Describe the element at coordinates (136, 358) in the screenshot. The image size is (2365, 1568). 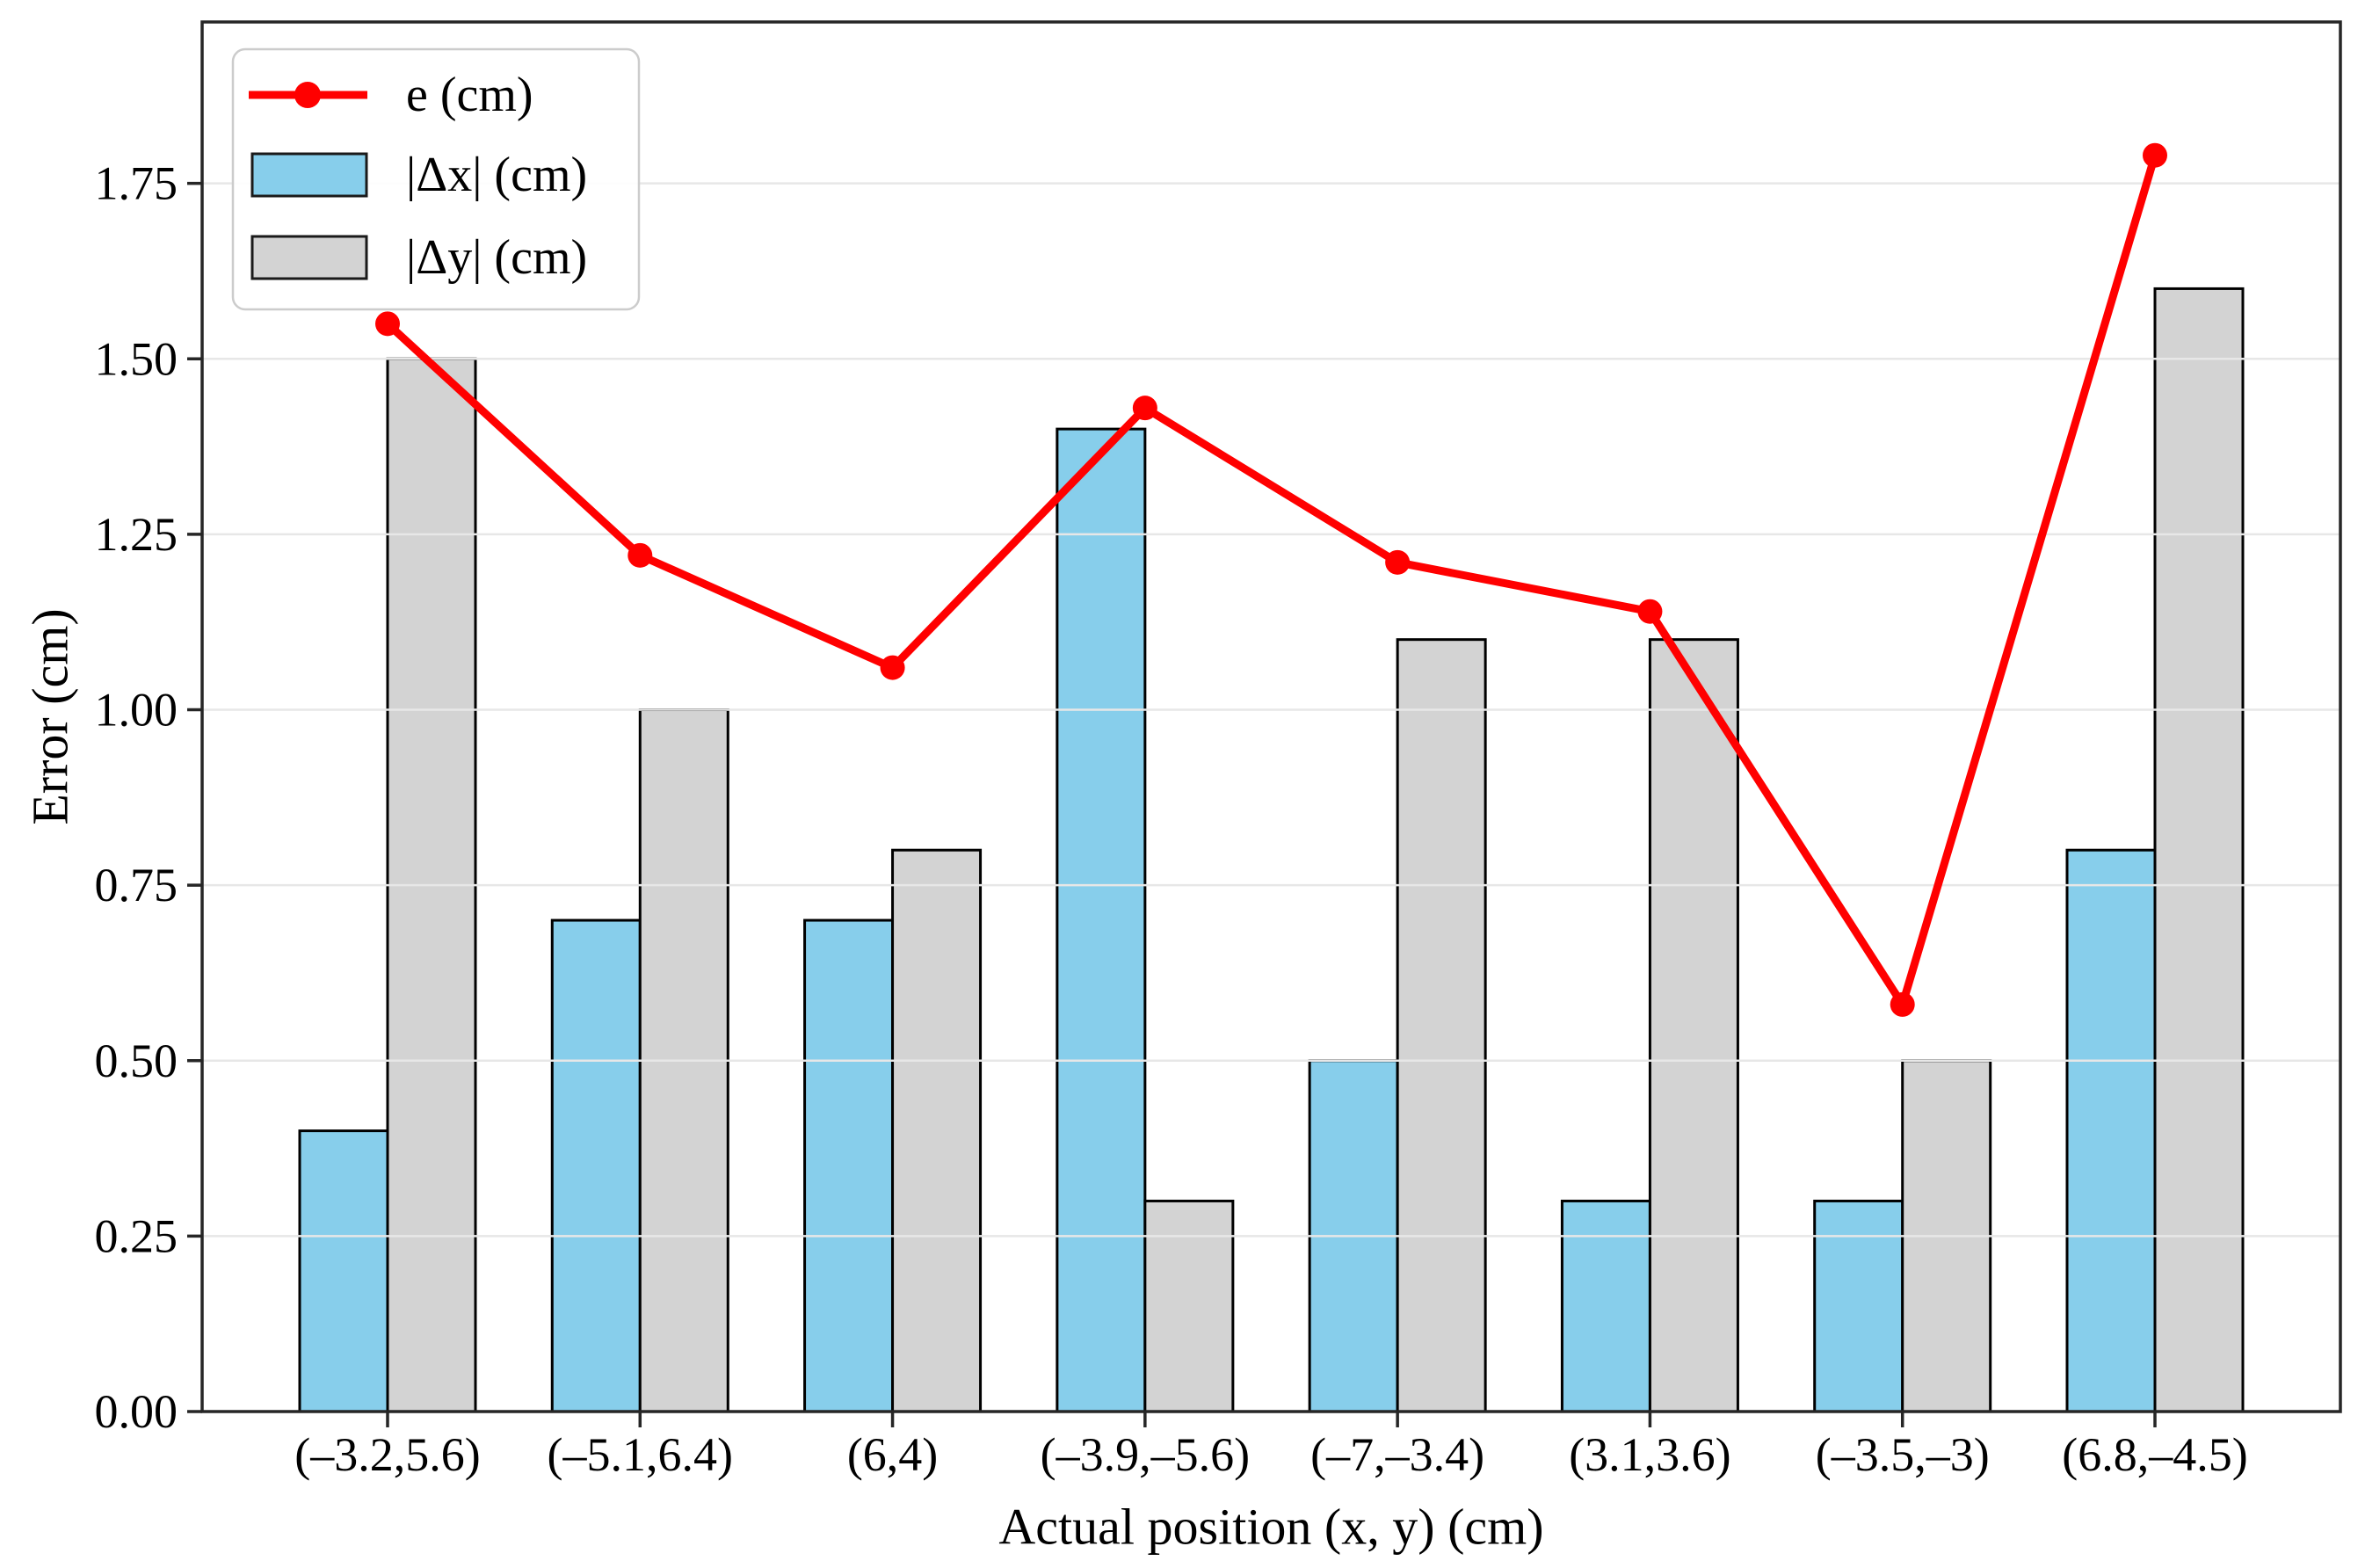
I see `y-tick-label-6: 1.50` at that location.